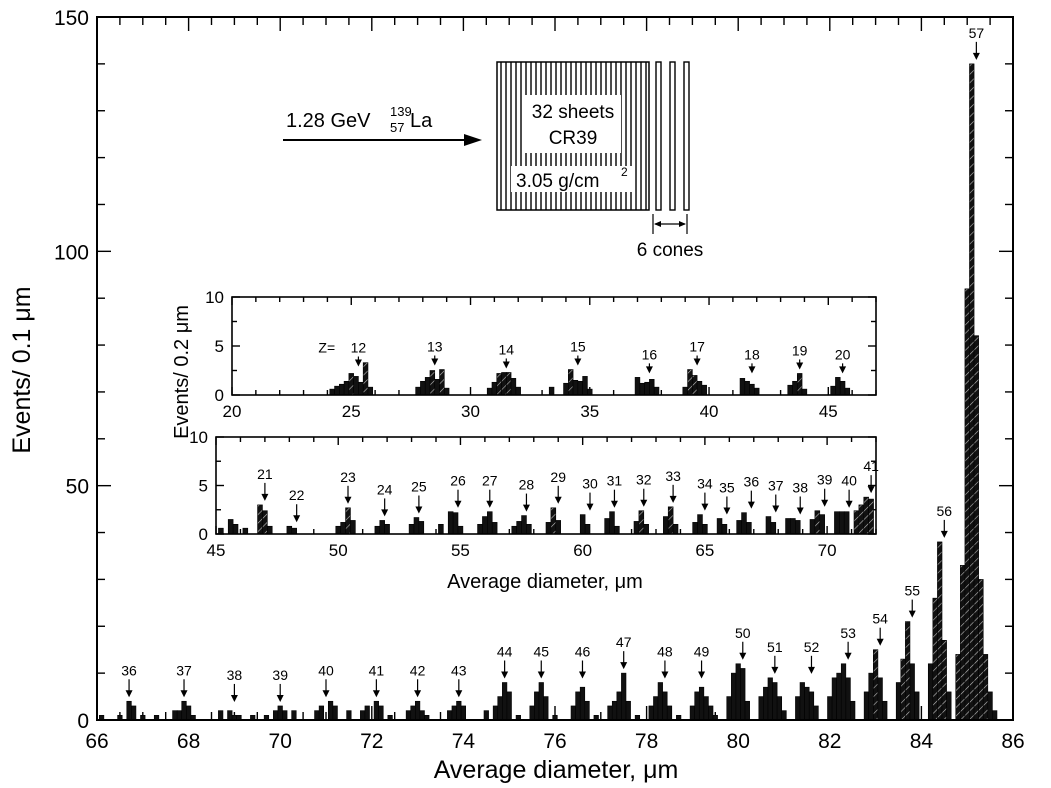 This screenshot has width=1051, height=788. What do you see at coordinates (401, 111) in the screenshot?
I see `beam-mass-number: 139` at bounding box center [401, 111].